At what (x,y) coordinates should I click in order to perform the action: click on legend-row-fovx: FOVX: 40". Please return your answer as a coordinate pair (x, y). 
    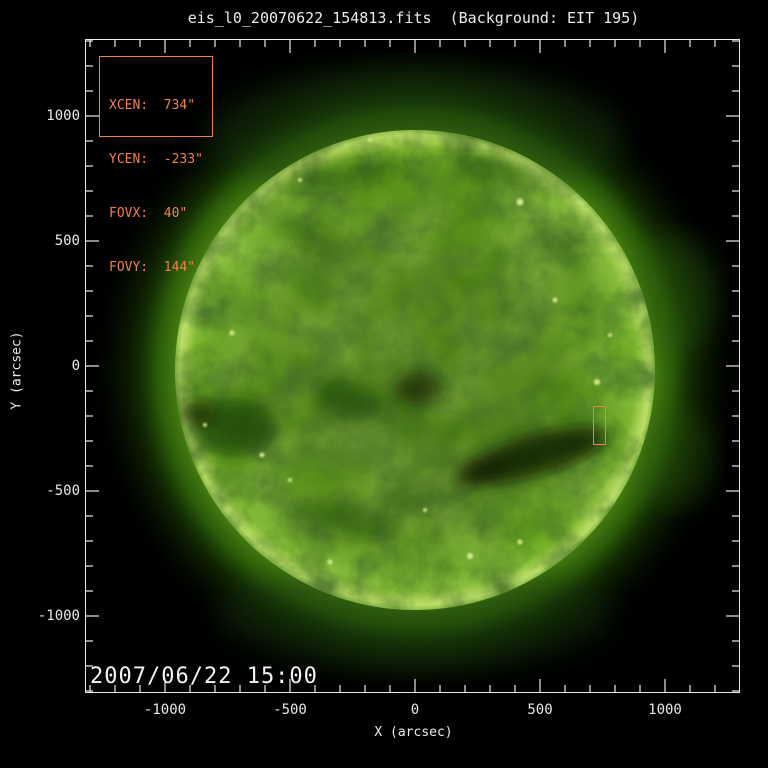
    Looking at the image, I should click on (148, 213).